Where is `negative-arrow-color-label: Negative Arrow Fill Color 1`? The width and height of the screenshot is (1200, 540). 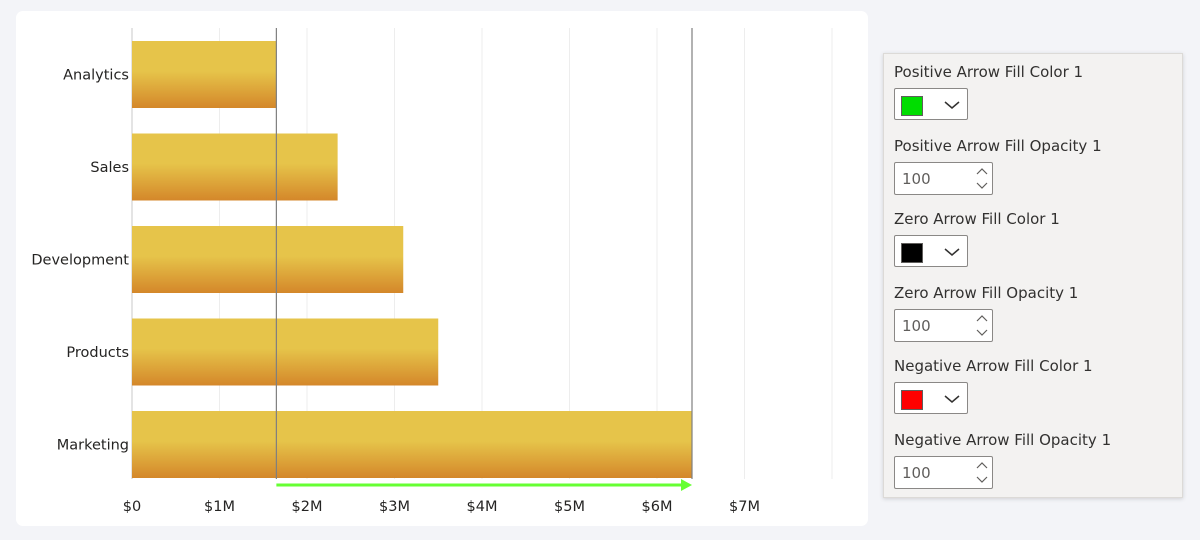 negative-arrow-color-label: Negative Arrow Fill Color 1 is located at coordinates (993, 366).